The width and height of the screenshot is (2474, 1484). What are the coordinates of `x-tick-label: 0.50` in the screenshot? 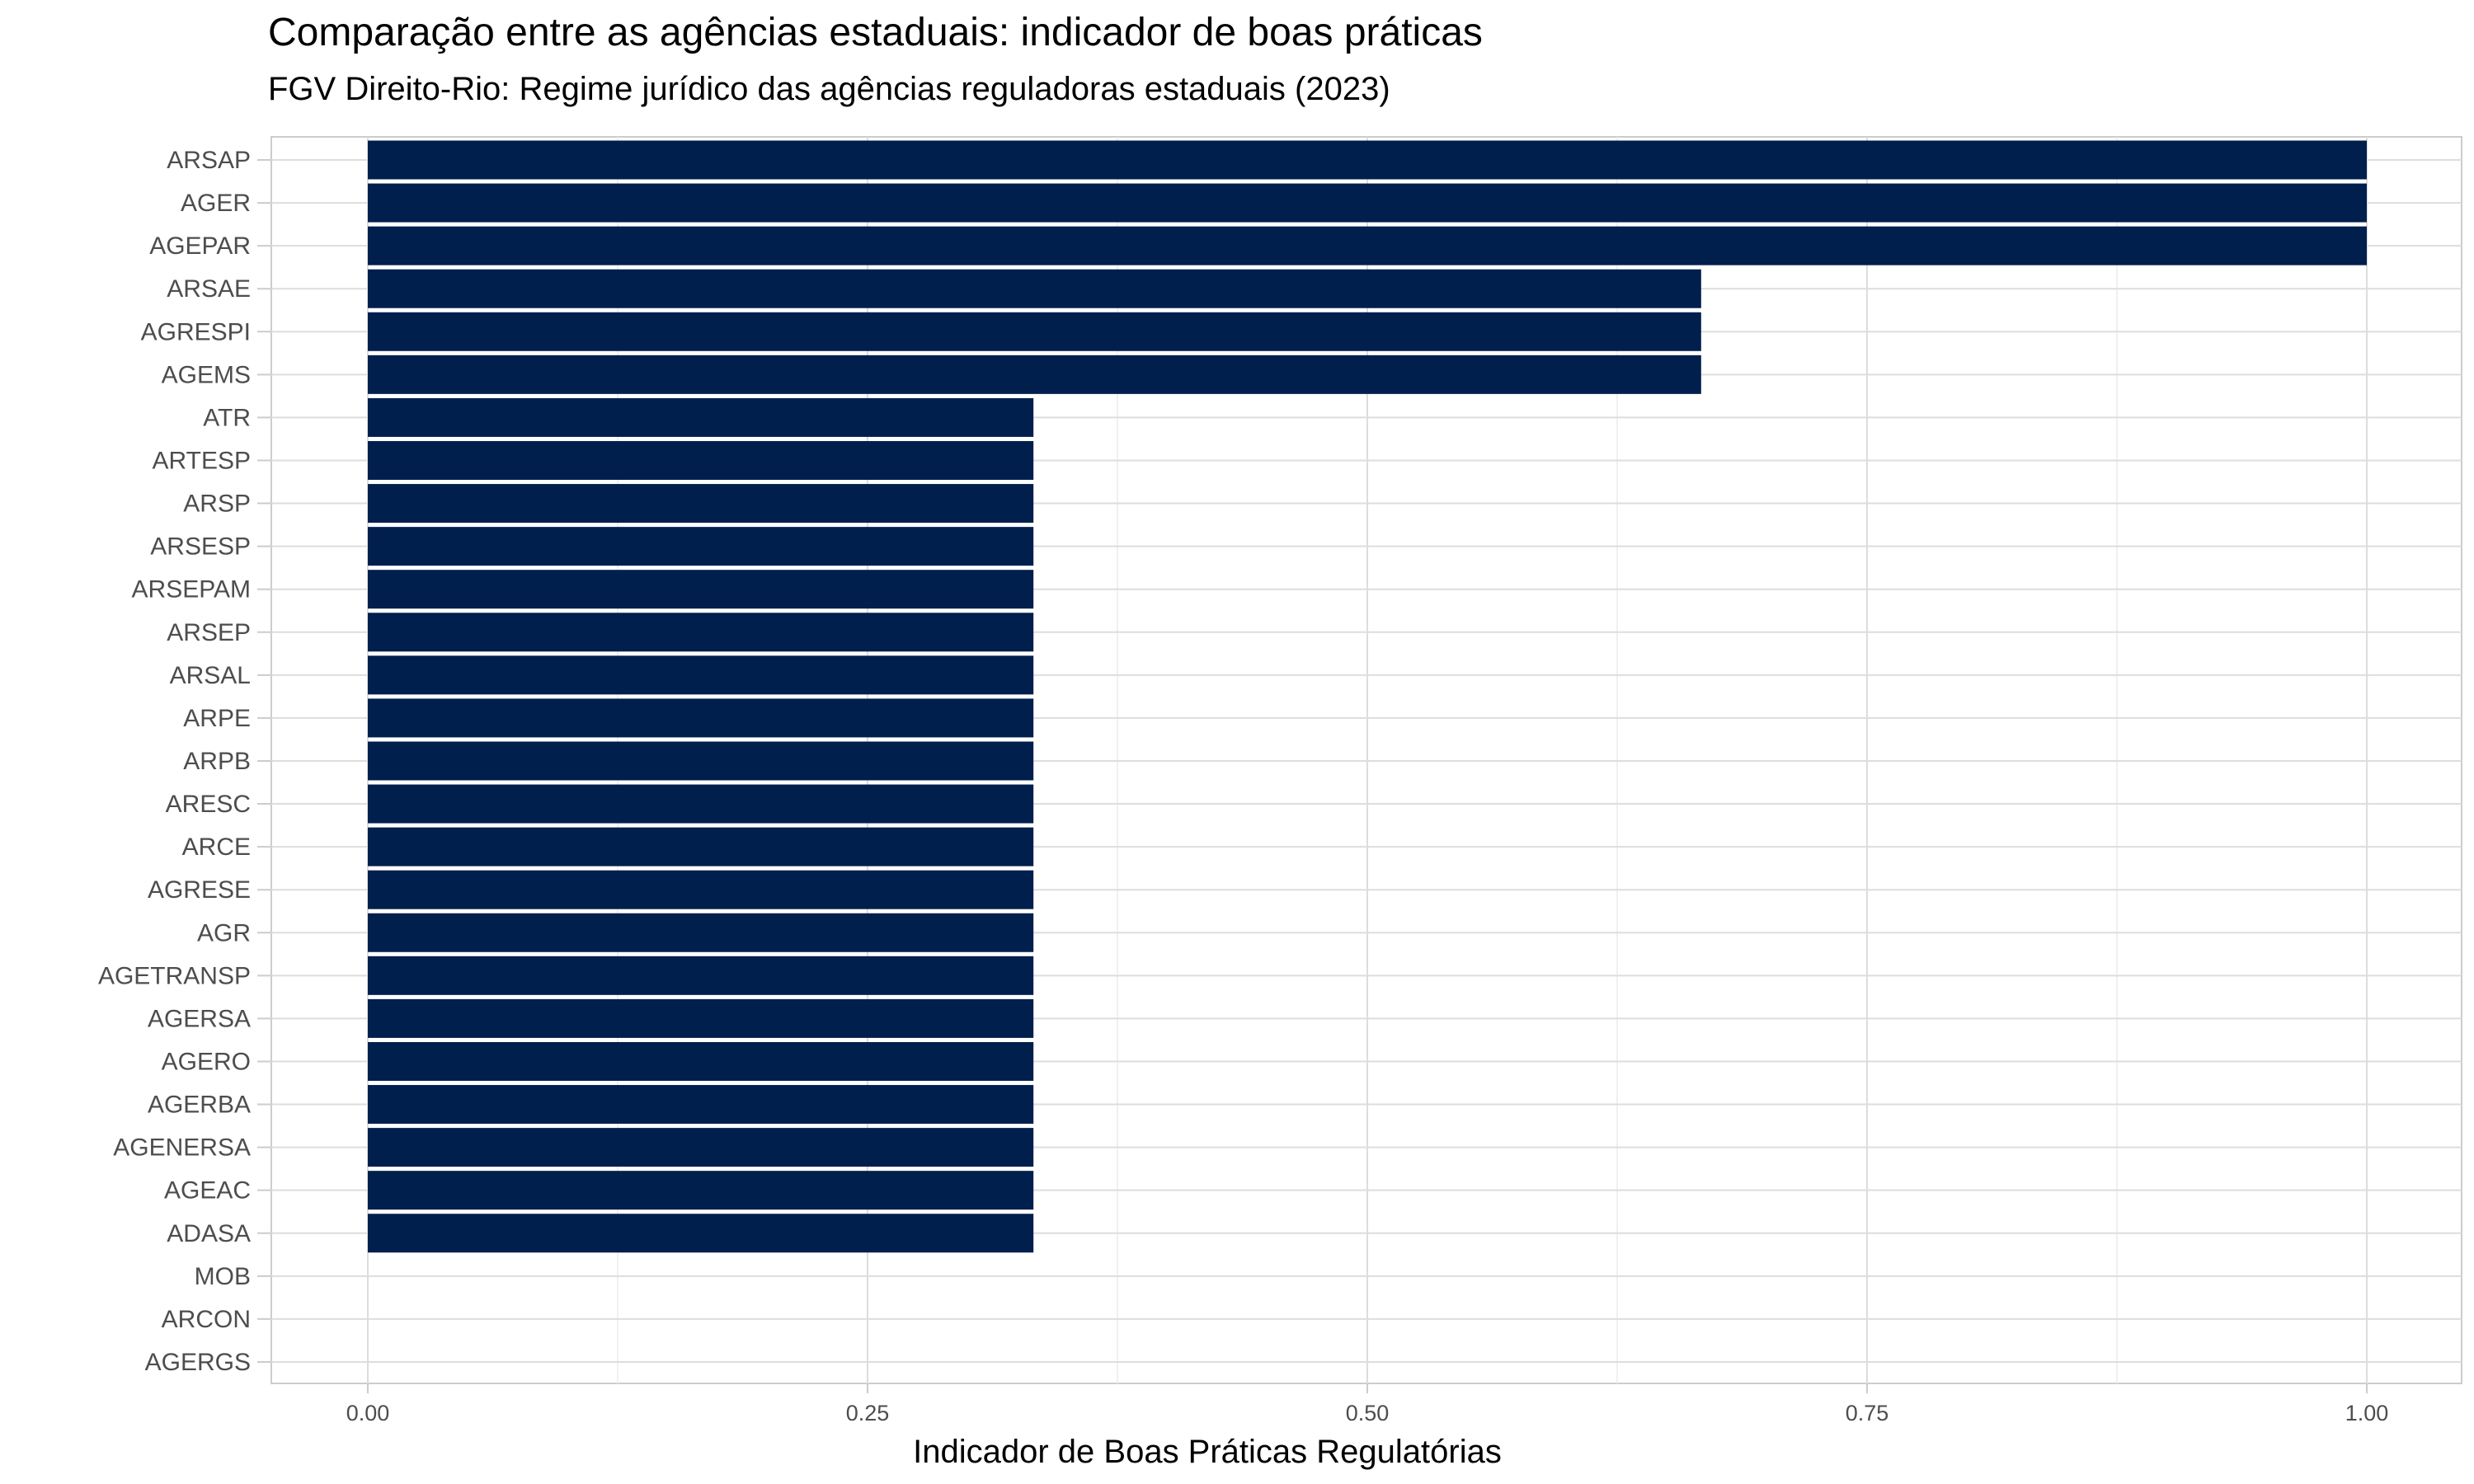 It's located at (1368, 1413).